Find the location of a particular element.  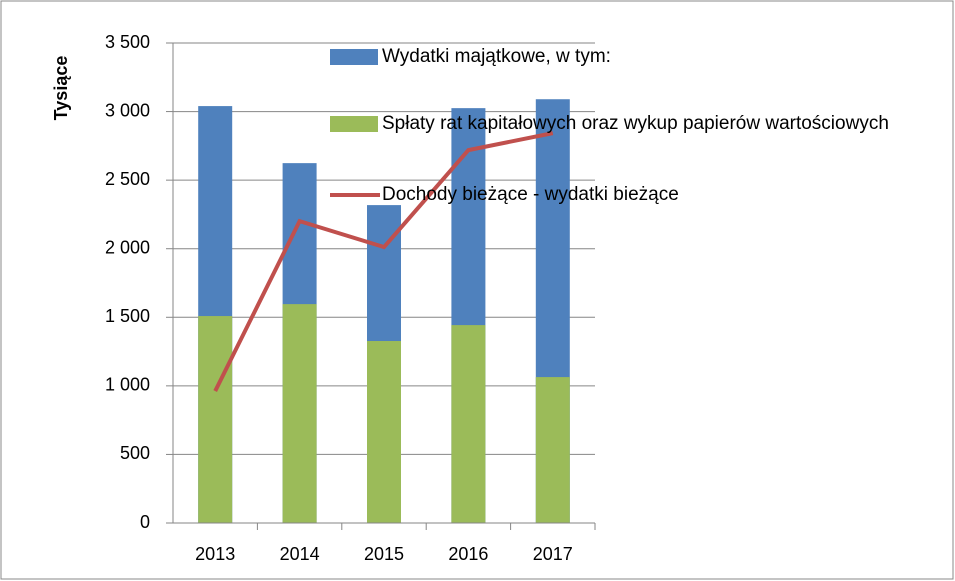

legend-label: Wydatki majątkowe, w tym: is located at coordinates (496, 56).